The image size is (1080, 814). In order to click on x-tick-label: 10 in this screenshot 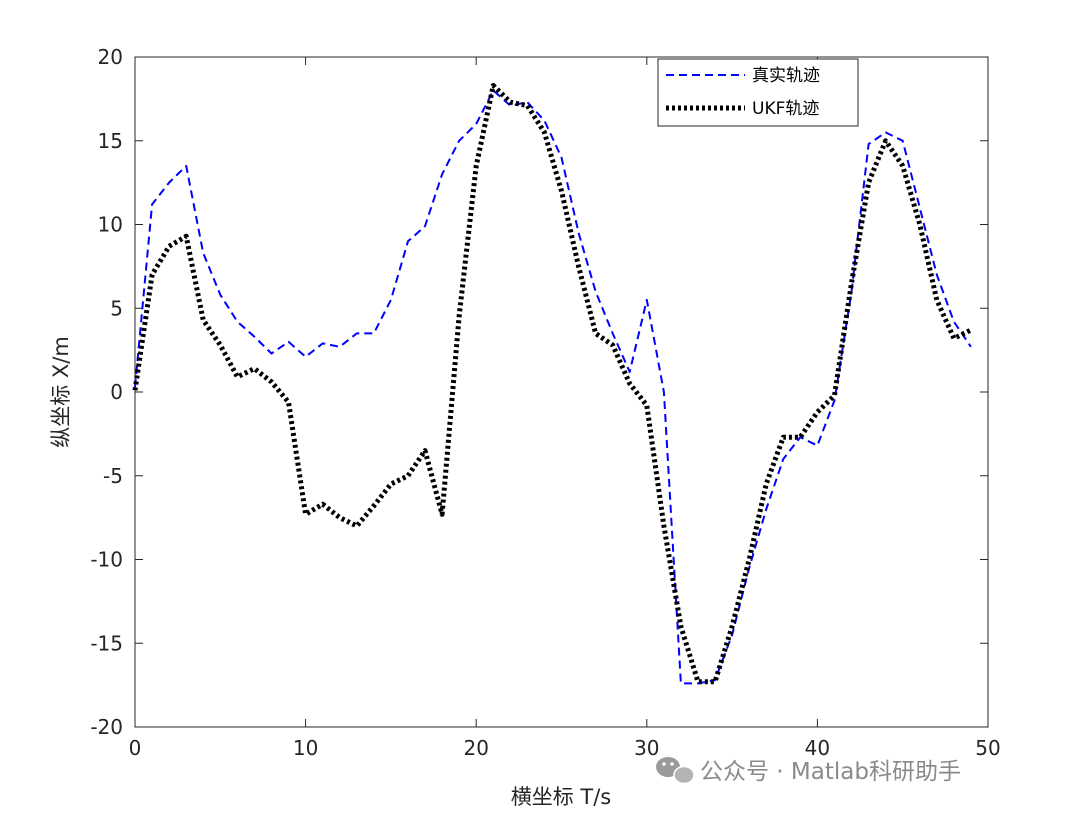, I will do `click(305, 748)`.